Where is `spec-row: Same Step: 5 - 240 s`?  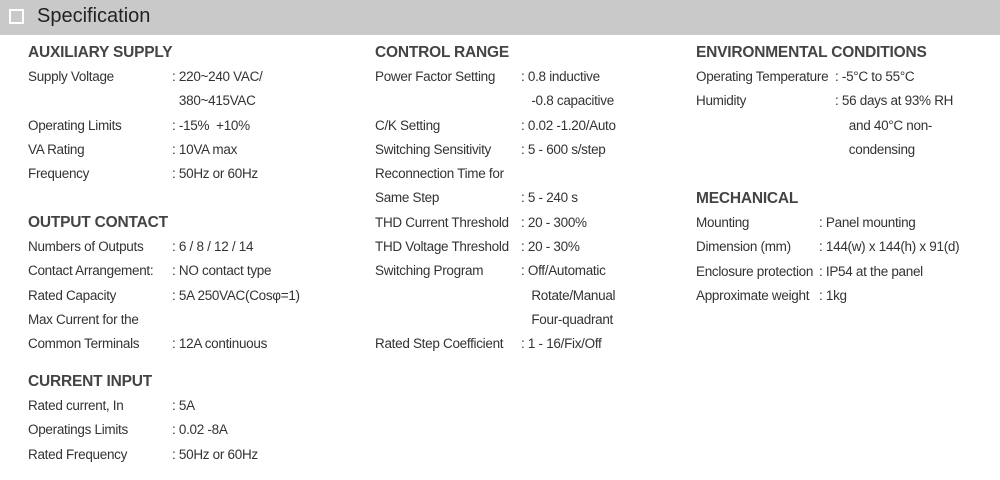 spec-row: Same Step: 5 - 240 s is located at coordinates (476, 198).